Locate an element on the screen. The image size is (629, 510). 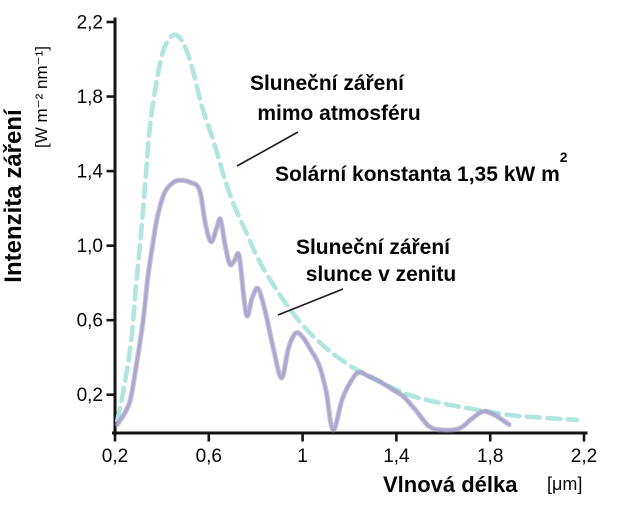
y-tick-label: 0,2 is located at coordinates (90, 395).